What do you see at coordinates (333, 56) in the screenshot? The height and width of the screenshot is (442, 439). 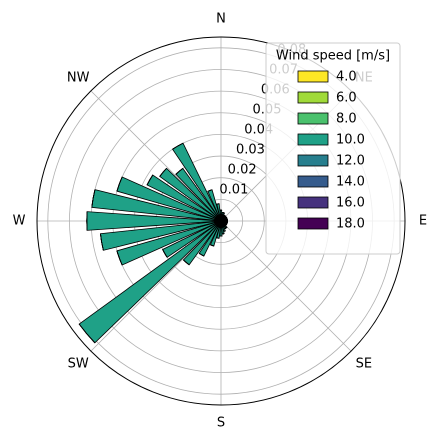 I see `legend-title: Wind speed [m/s]` at bounding box center [333, 56].